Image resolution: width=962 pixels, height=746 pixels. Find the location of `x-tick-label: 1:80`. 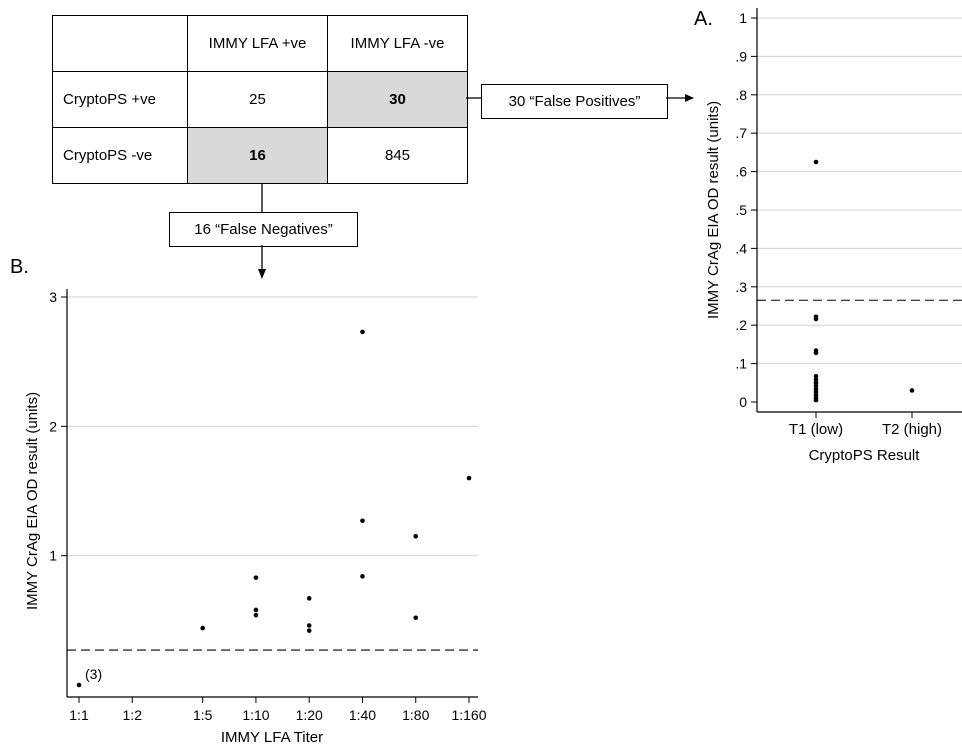

x-tick-label: 1:80 is located at coordinates (415, 715).